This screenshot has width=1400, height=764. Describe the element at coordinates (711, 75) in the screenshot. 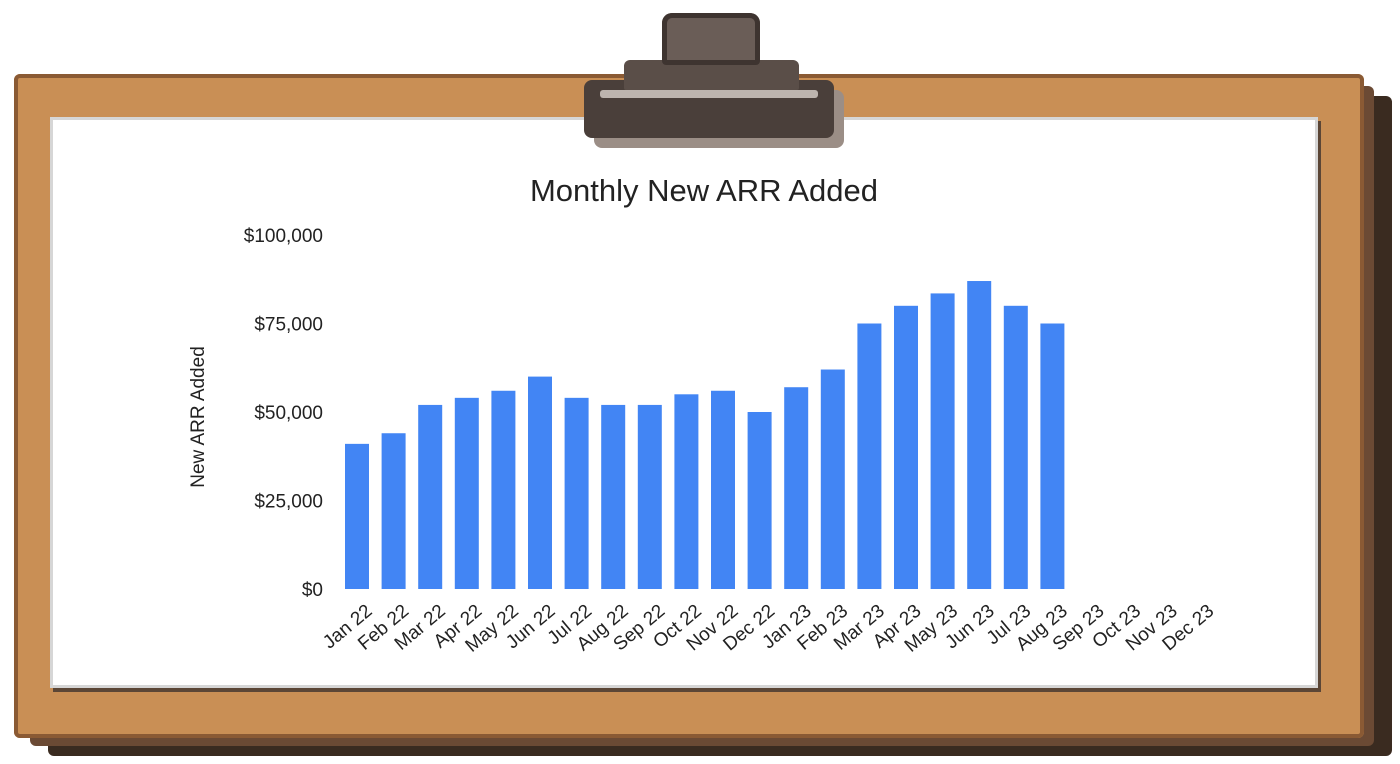

I see `clip-top` at that location.